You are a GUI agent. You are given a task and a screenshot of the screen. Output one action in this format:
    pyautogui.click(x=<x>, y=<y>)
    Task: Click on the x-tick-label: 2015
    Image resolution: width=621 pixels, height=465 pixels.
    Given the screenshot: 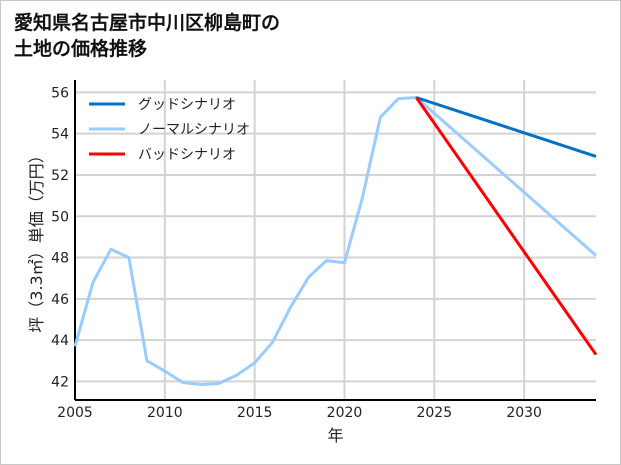 What is the action you would take?
    pyautogui.click(x=255, y=413)
    